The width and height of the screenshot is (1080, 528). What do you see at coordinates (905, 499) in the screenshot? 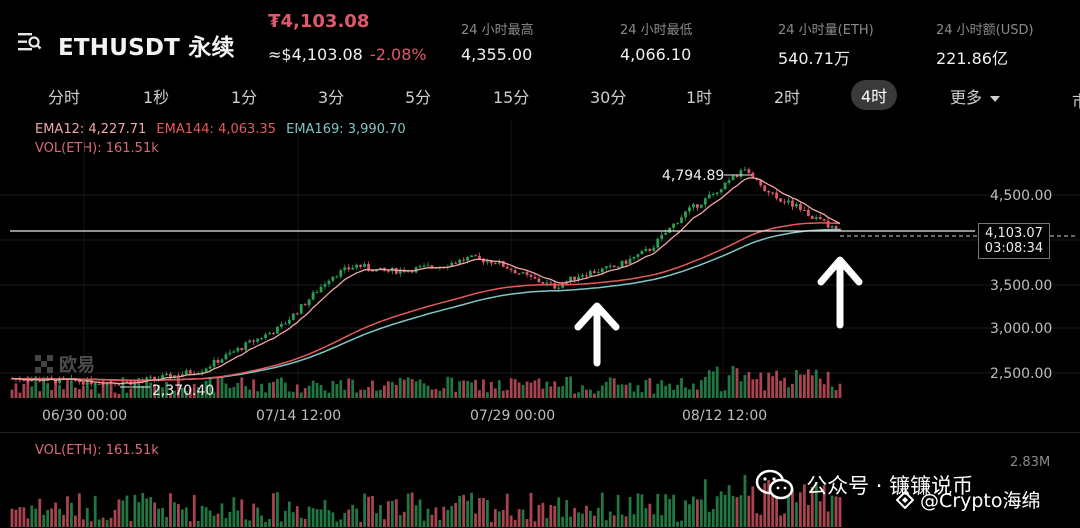
I see `diamond-logo-icon` at bounding box center [905, 499].